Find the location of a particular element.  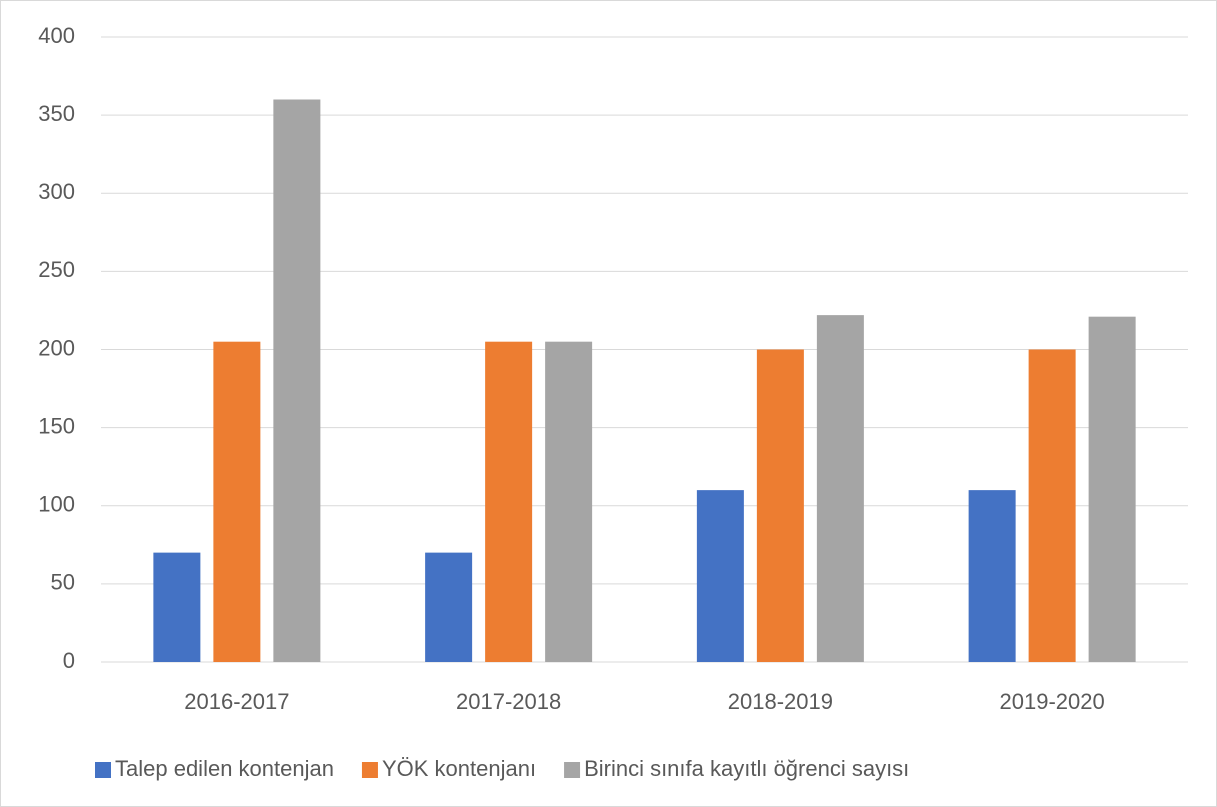

x-tick-label: 2016-2017 is located at coordinates (236, 701).